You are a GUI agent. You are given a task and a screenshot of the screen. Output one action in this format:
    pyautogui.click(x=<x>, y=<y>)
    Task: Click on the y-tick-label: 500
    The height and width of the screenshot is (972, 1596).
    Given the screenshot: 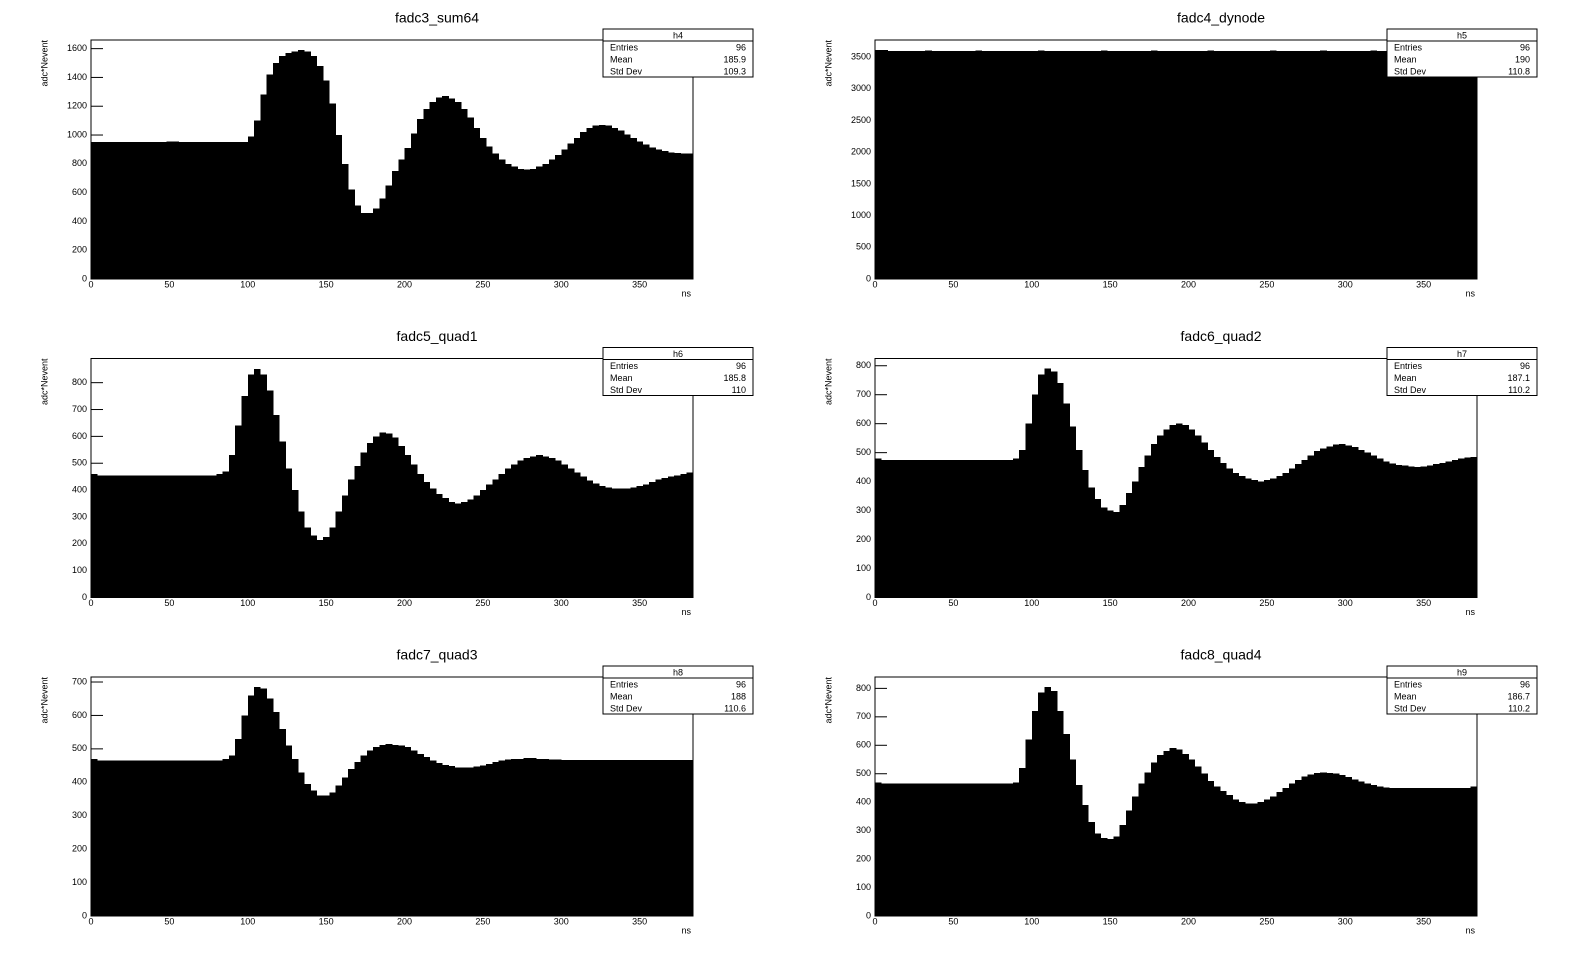 What is the action you would take?
    pyautogui.click(x=79, y=463)
    